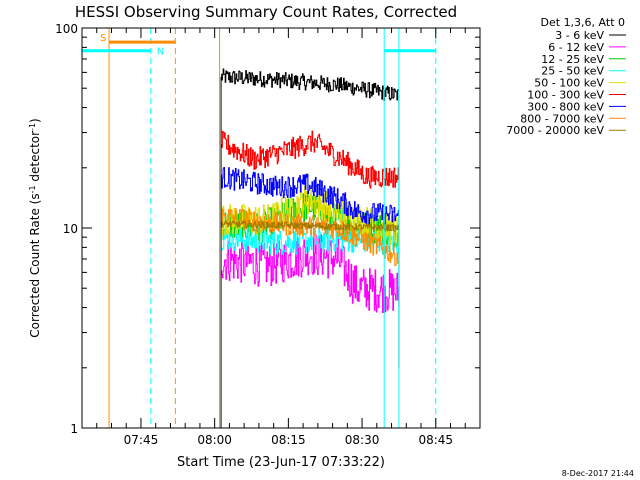 This screenshot has width=640, height=480. Describe the element at coordinates (555, 130) in the screenshot. I see `legend-label: 7000 - 20000 keV` at that location.